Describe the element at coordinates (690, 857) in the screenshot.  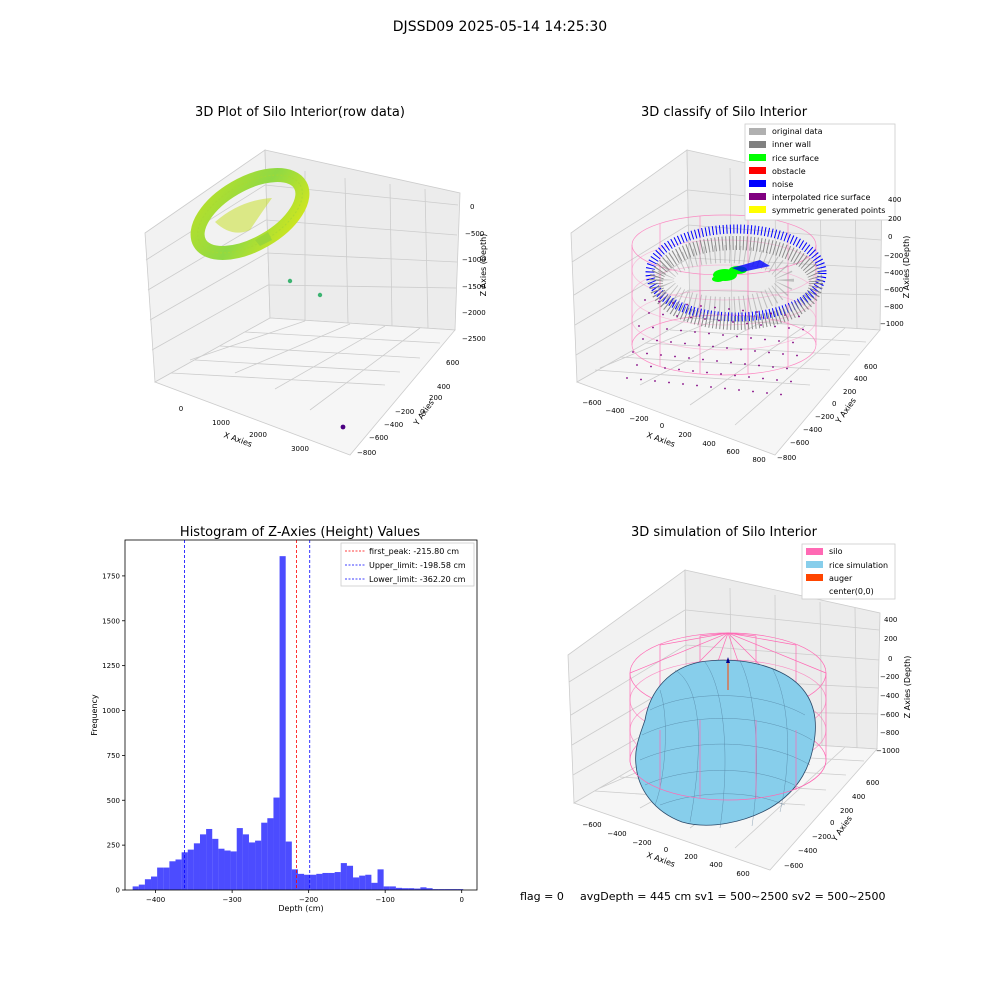
I see `simulation-x-tick-label: 200` at that location.